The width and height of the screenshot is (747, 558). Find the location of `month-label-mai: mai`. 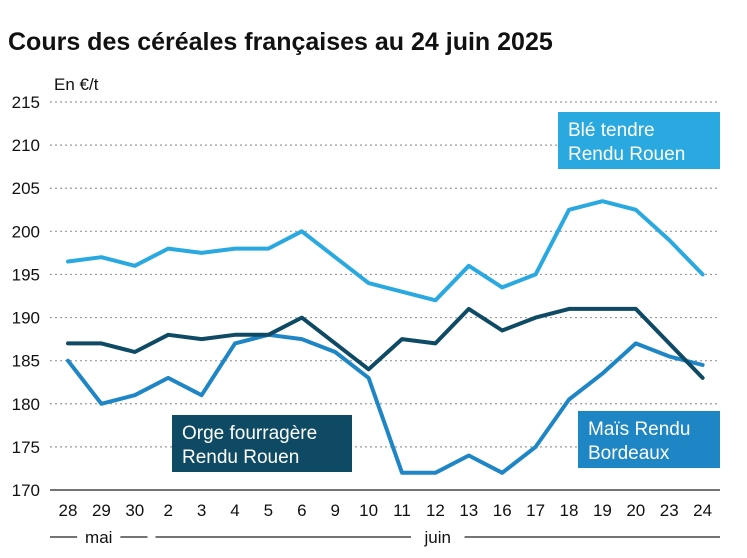

month-label-mai: mai is located at coordinates (98, 537).